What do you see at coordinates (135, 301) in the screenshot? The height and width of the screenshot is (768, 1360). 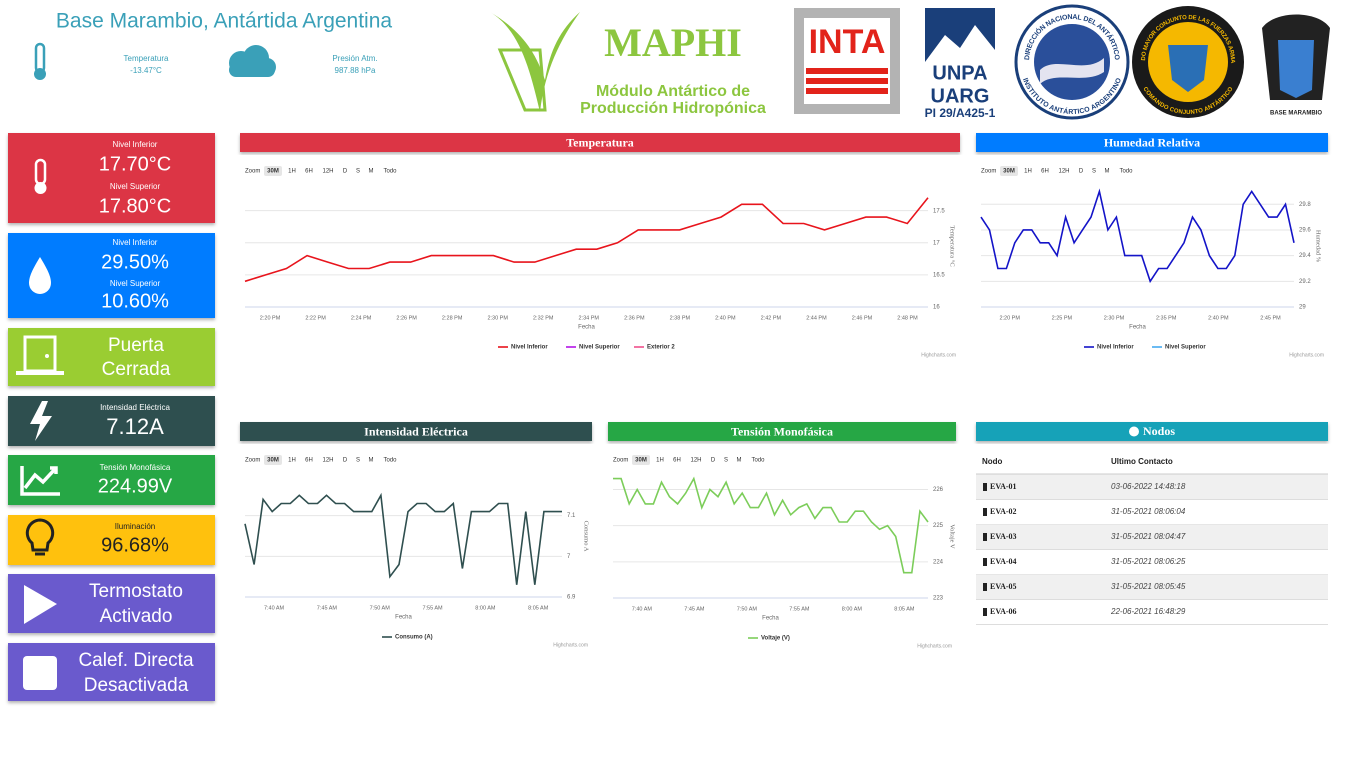 I see `card-value: 10.60%` at bounding box center [135, 301].